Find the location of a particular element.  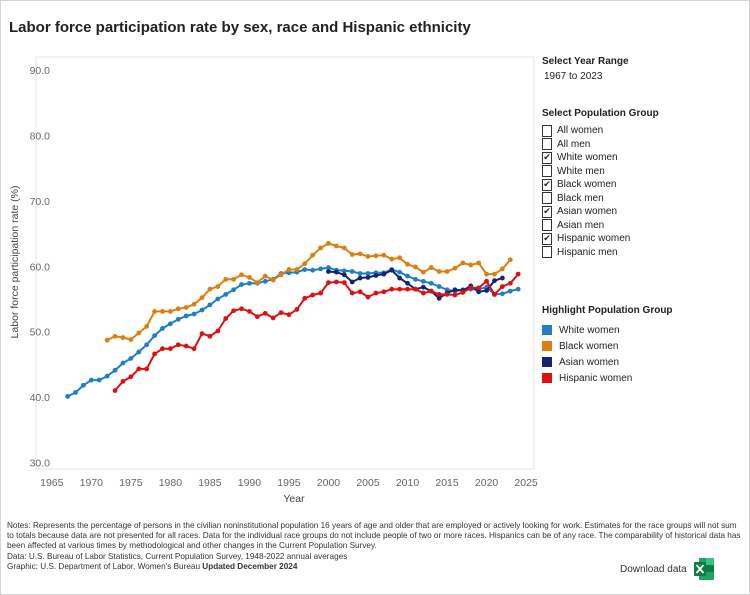

group-option: Black men is located at coordinates (642, 199).